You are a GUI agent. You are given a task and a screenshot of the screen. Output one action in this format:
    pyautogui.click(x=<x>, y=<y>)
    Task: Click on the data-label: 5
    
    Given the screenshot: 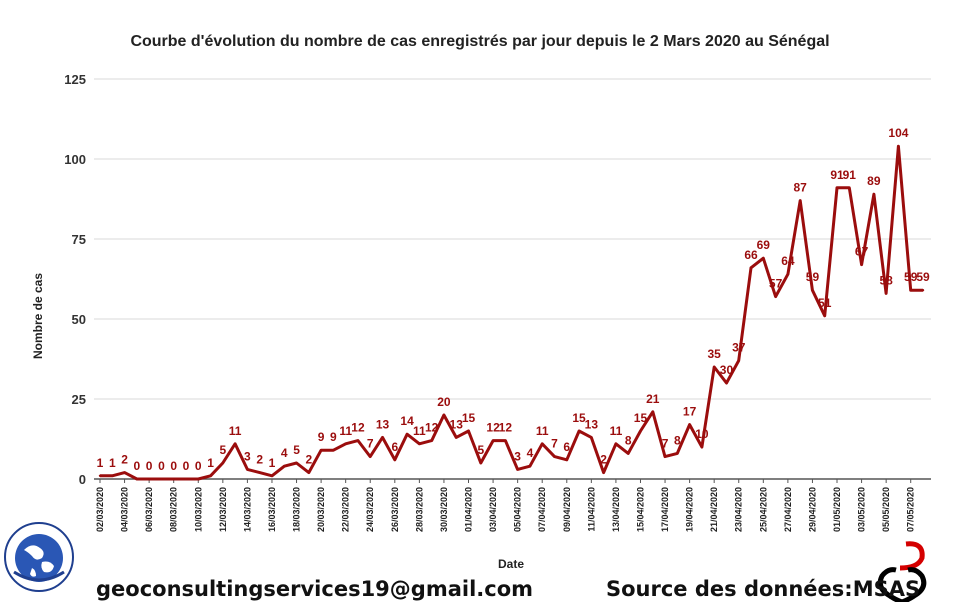 What is the action you would take?
    pyautogui.click(x=480, y=450)
    